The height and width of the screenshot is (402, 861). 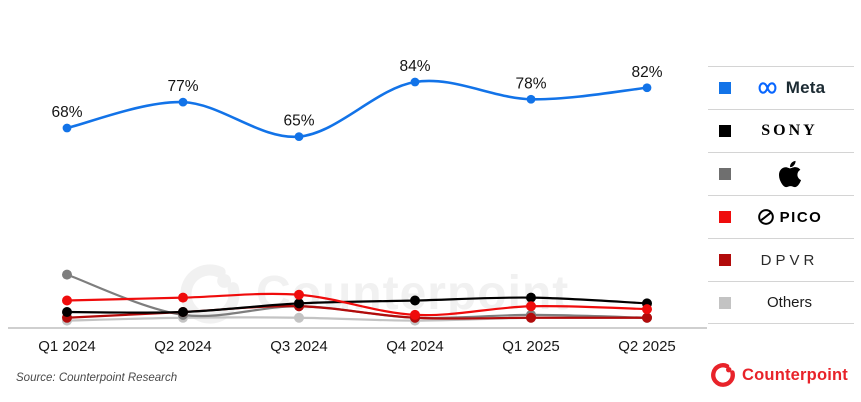 What do you see at coordinates (530, 83) in the screenshot?
I see `point-label-meta: 78%` at bounding box center [530, 83].